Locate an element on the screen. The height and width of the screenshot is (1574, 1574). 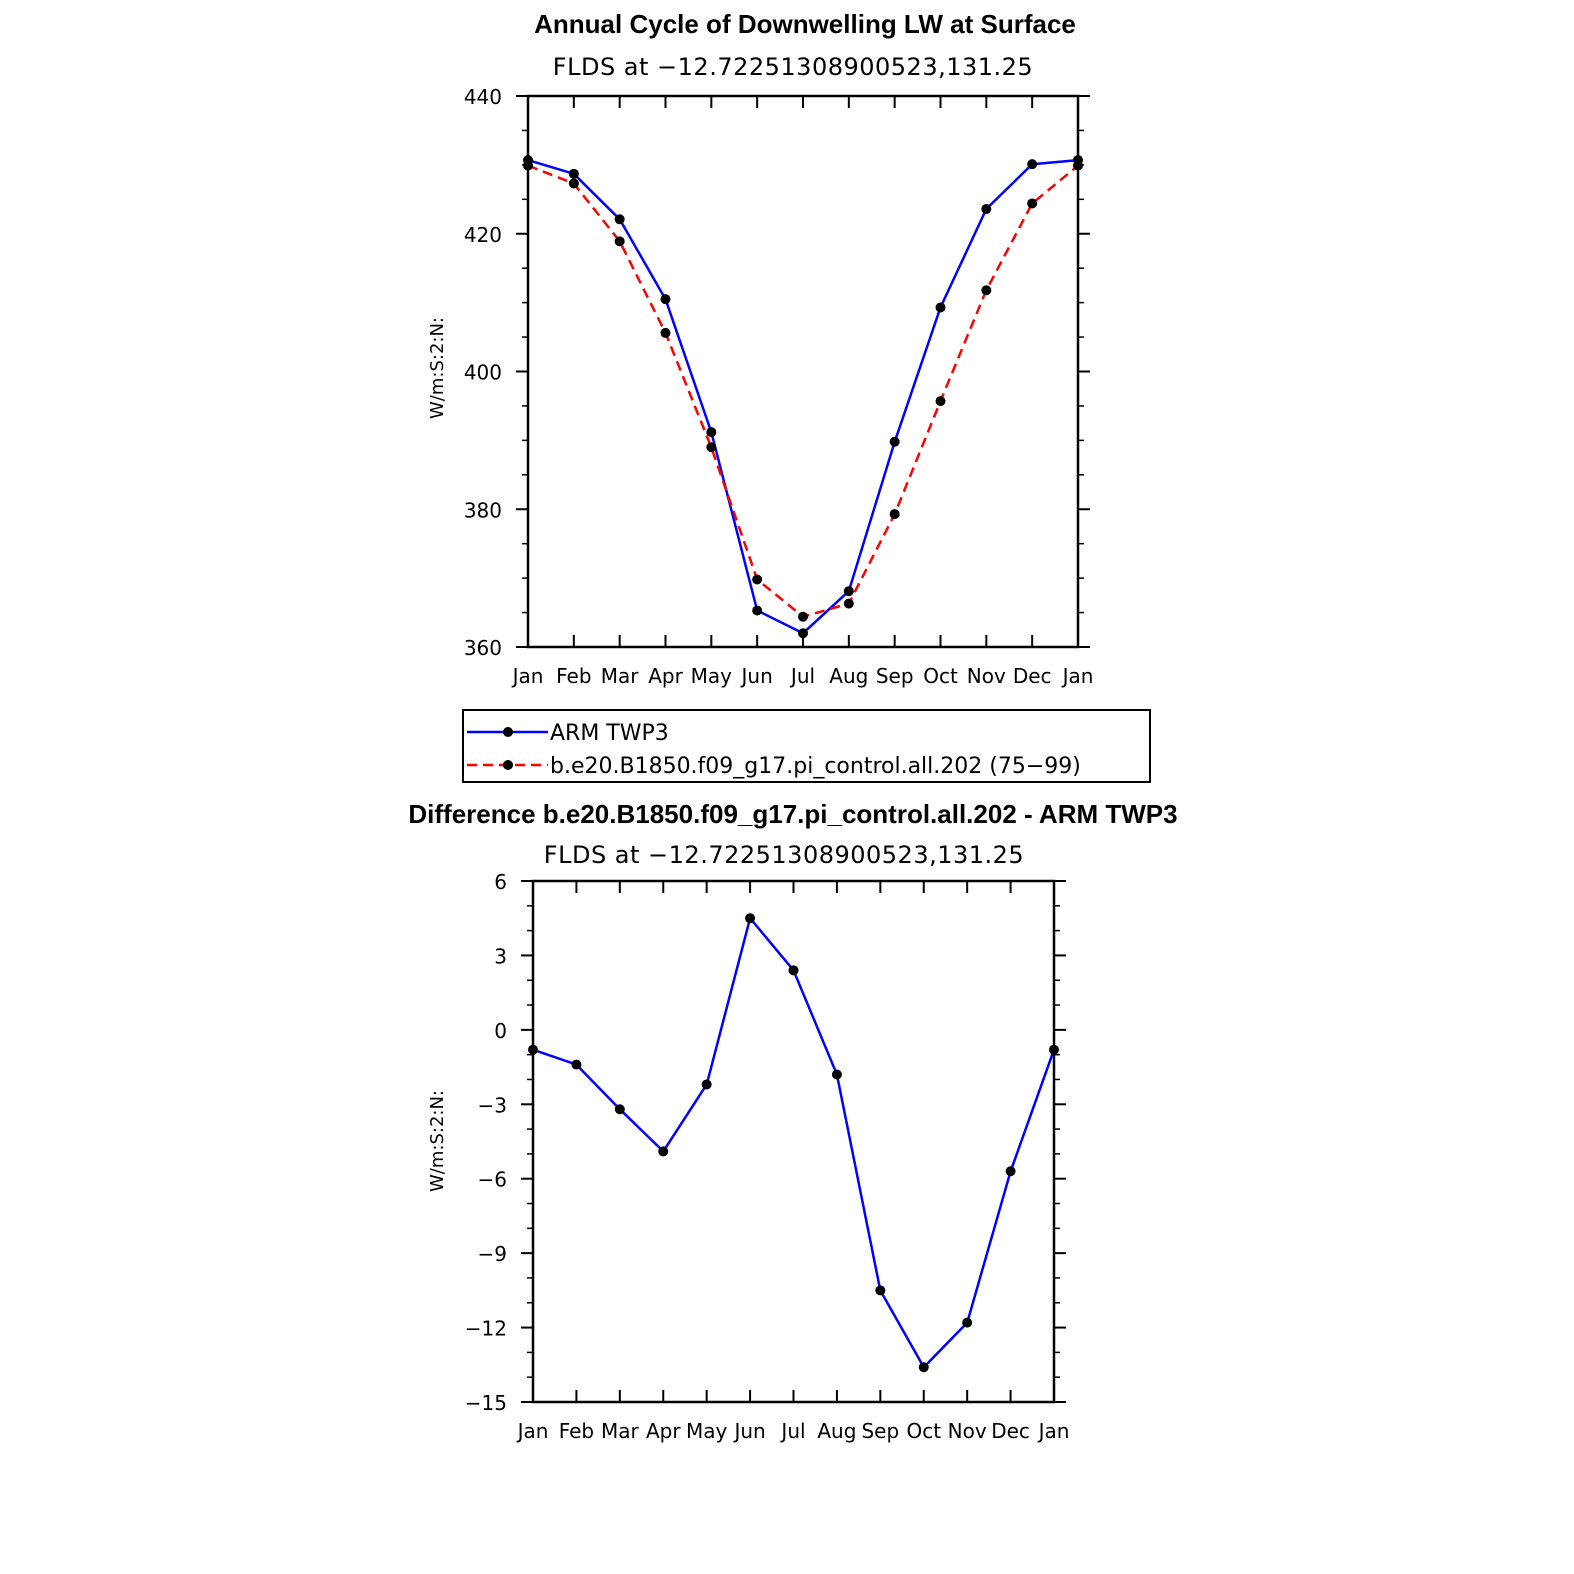
legend-marker-arm is located at coordinates (508, 732).